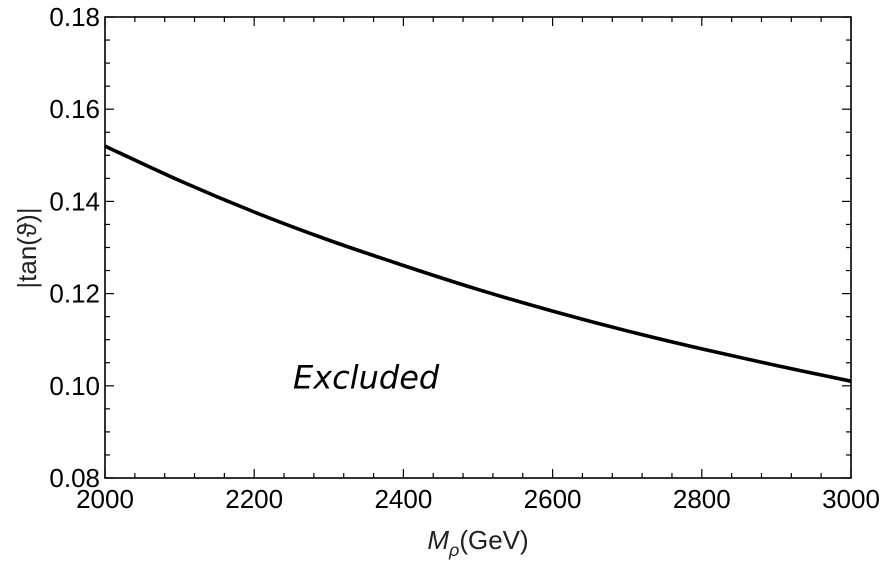 This screenshot has height=564, width=893. Describe the element at coordinates (74, 201) in the screenshot. I see `y-tick-label: 0.14` at that location.